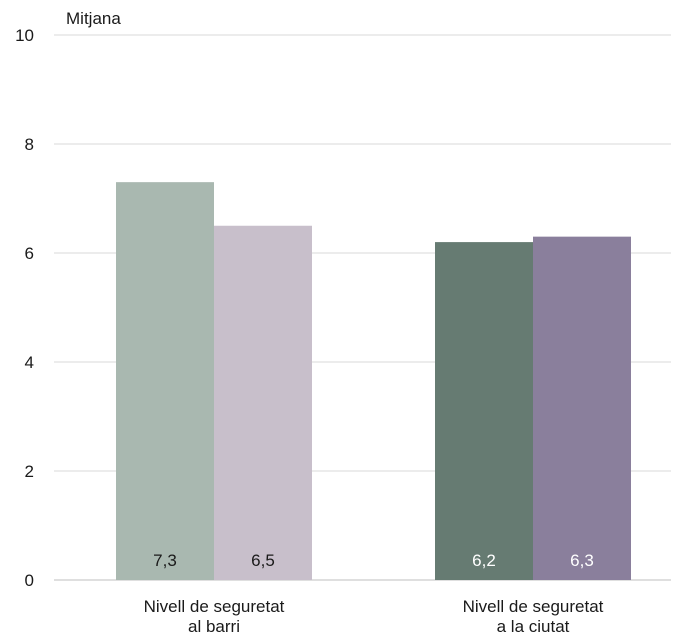  I want to click on x-category-label: Nivell de seguretat a la ciutat, so click(533, 616).